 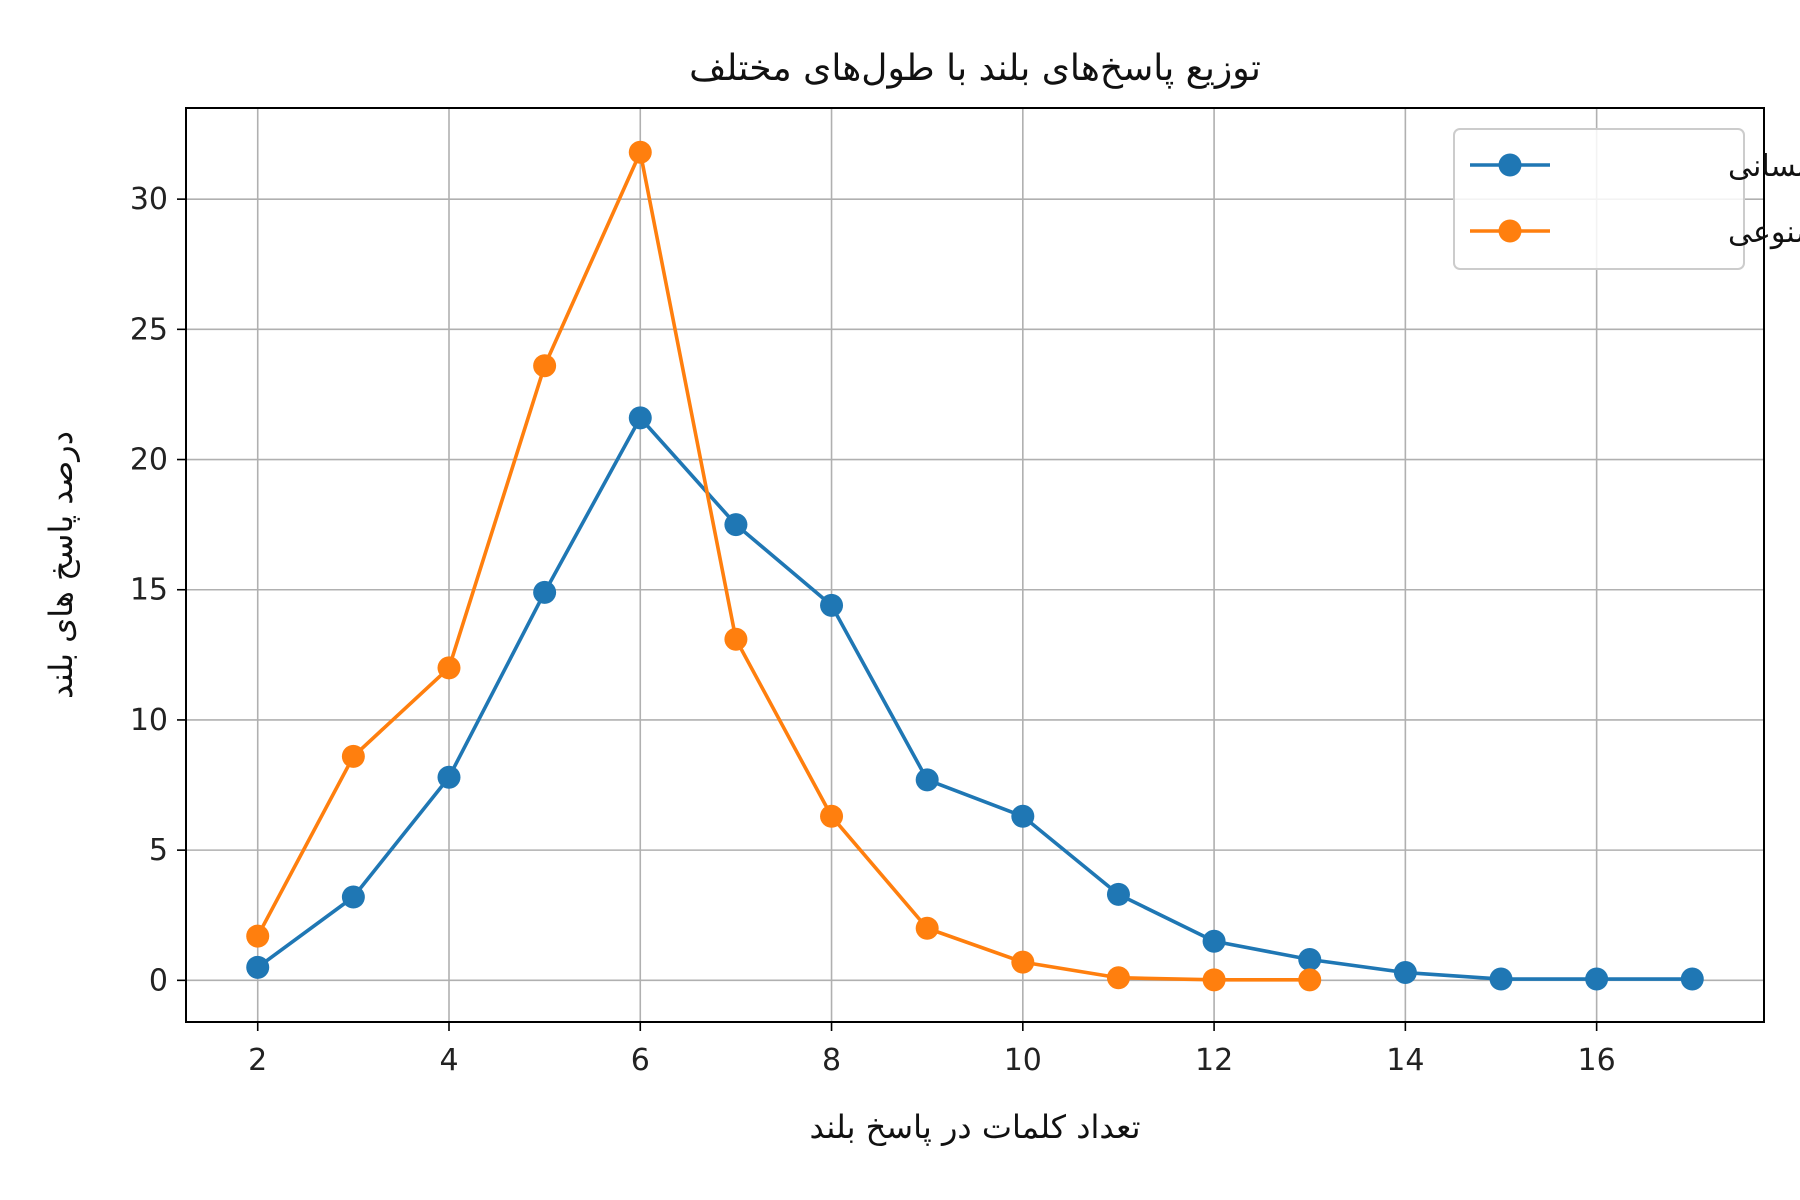 What do you see at coordinates (975, 68) in the screenshot?
I see `chart-title: توزیع پاسخ‌های بلند با طول‌های مختلف` at bounding box center [975, 68].